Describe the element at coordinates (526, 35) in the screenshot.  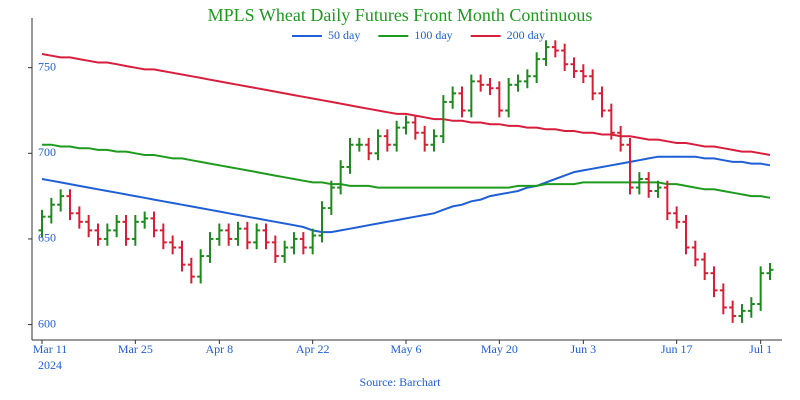
I see `legend-label: 200 day` at that location.